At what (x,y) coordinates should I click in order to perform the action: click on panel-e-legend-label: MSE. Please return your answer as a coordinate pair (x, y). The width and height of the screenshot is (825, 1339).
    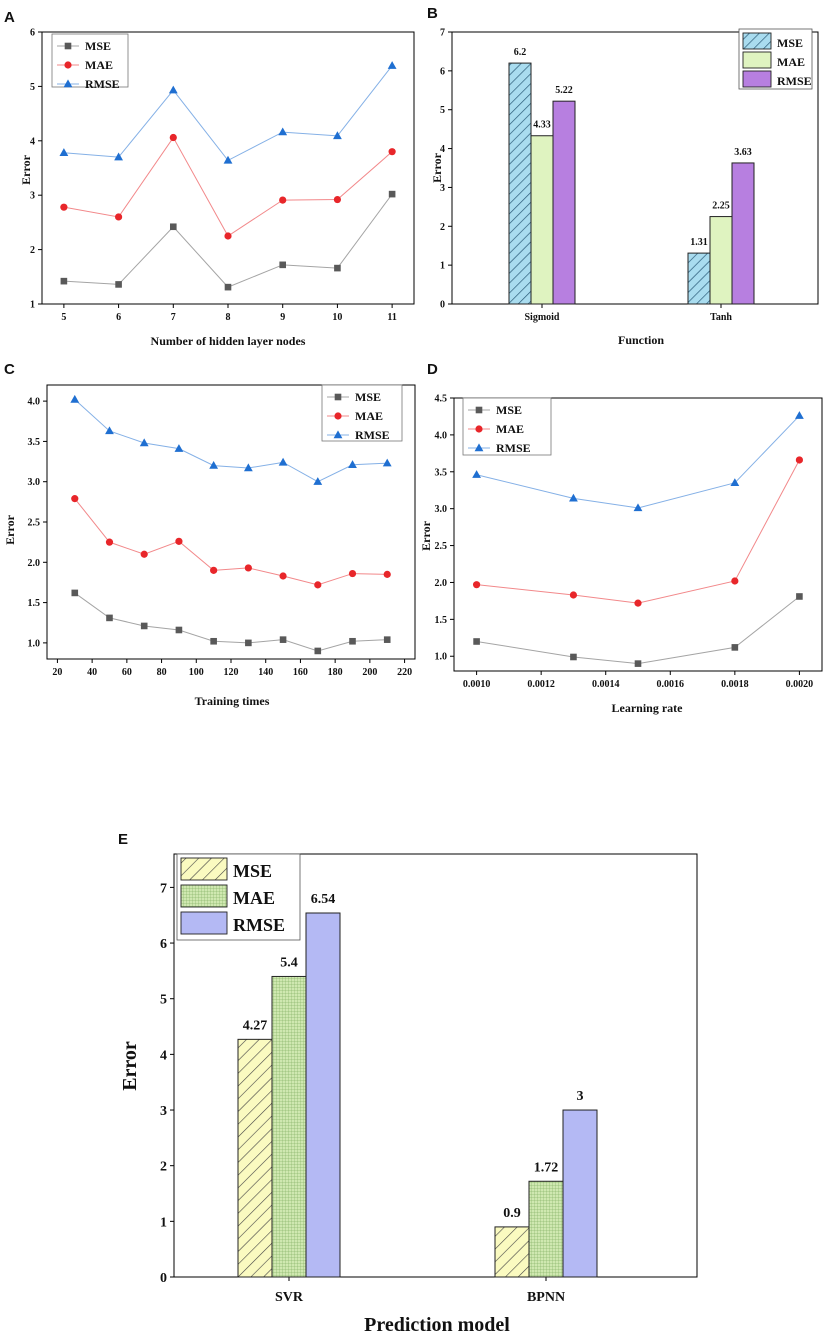
    Looking at the image, I should click on (252, 871).